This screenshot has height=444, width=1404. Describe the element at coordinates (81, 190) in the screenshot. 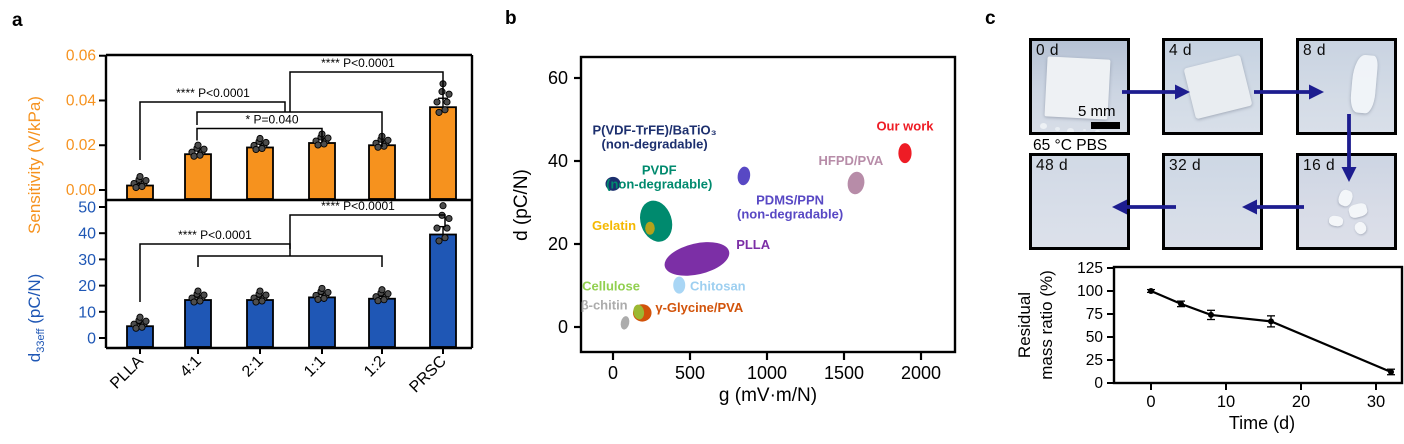

I see `svg-text: 0.00` at that location.